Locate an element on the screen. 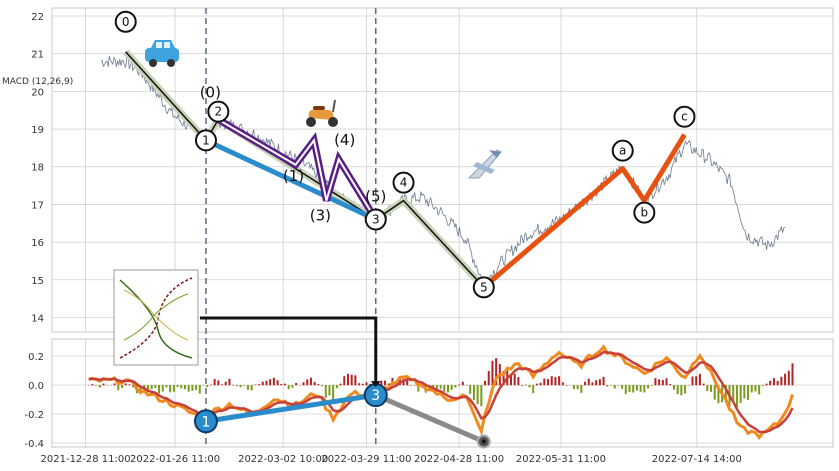 Image resolution: width=839 pixels, height=471 pixels. car-emoji-icon is located at coordinates (162, 53).